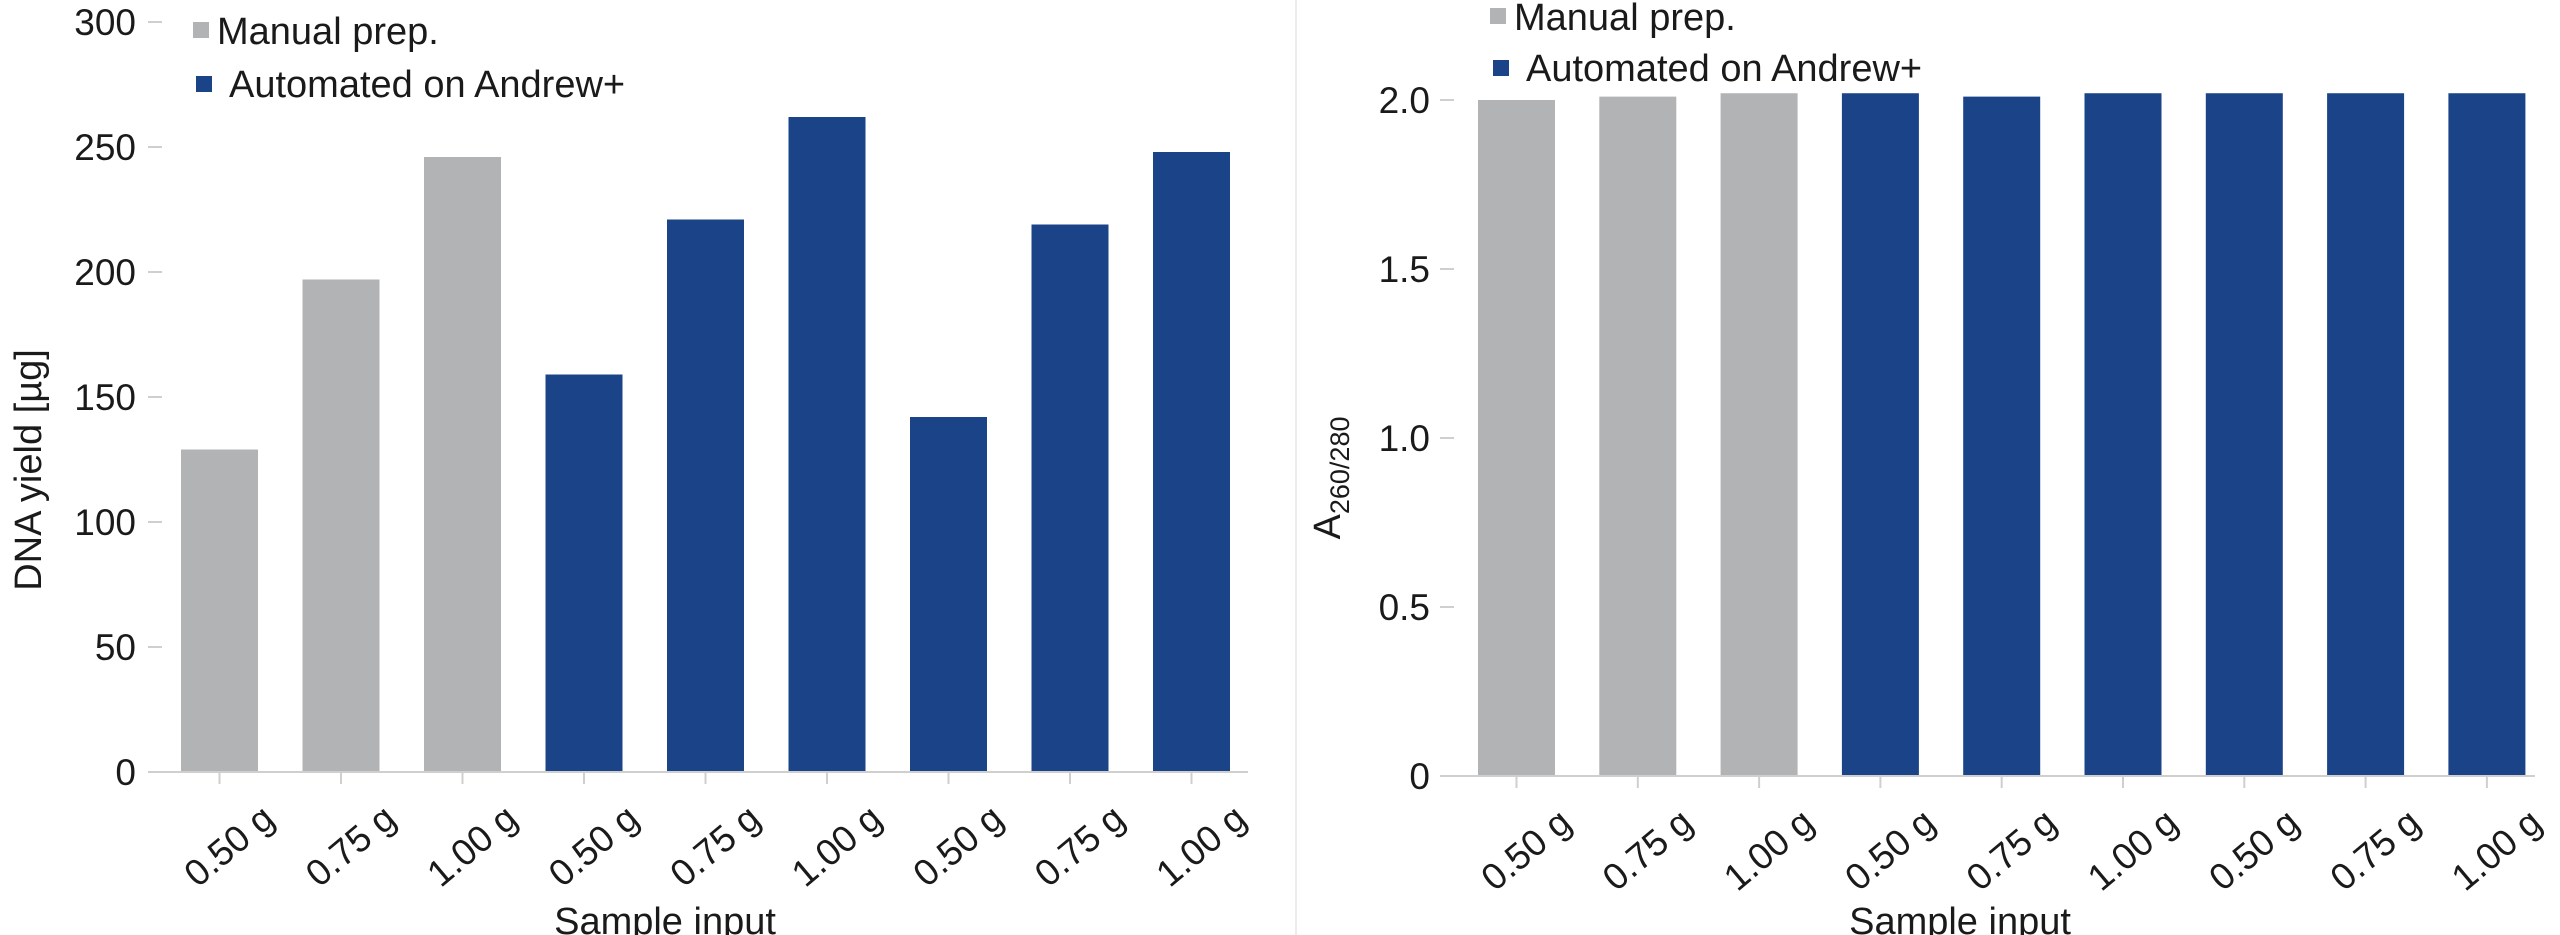 The image size is (2560, 935). I want to click on y-axis-title: A260/280, so click(1331, 478).